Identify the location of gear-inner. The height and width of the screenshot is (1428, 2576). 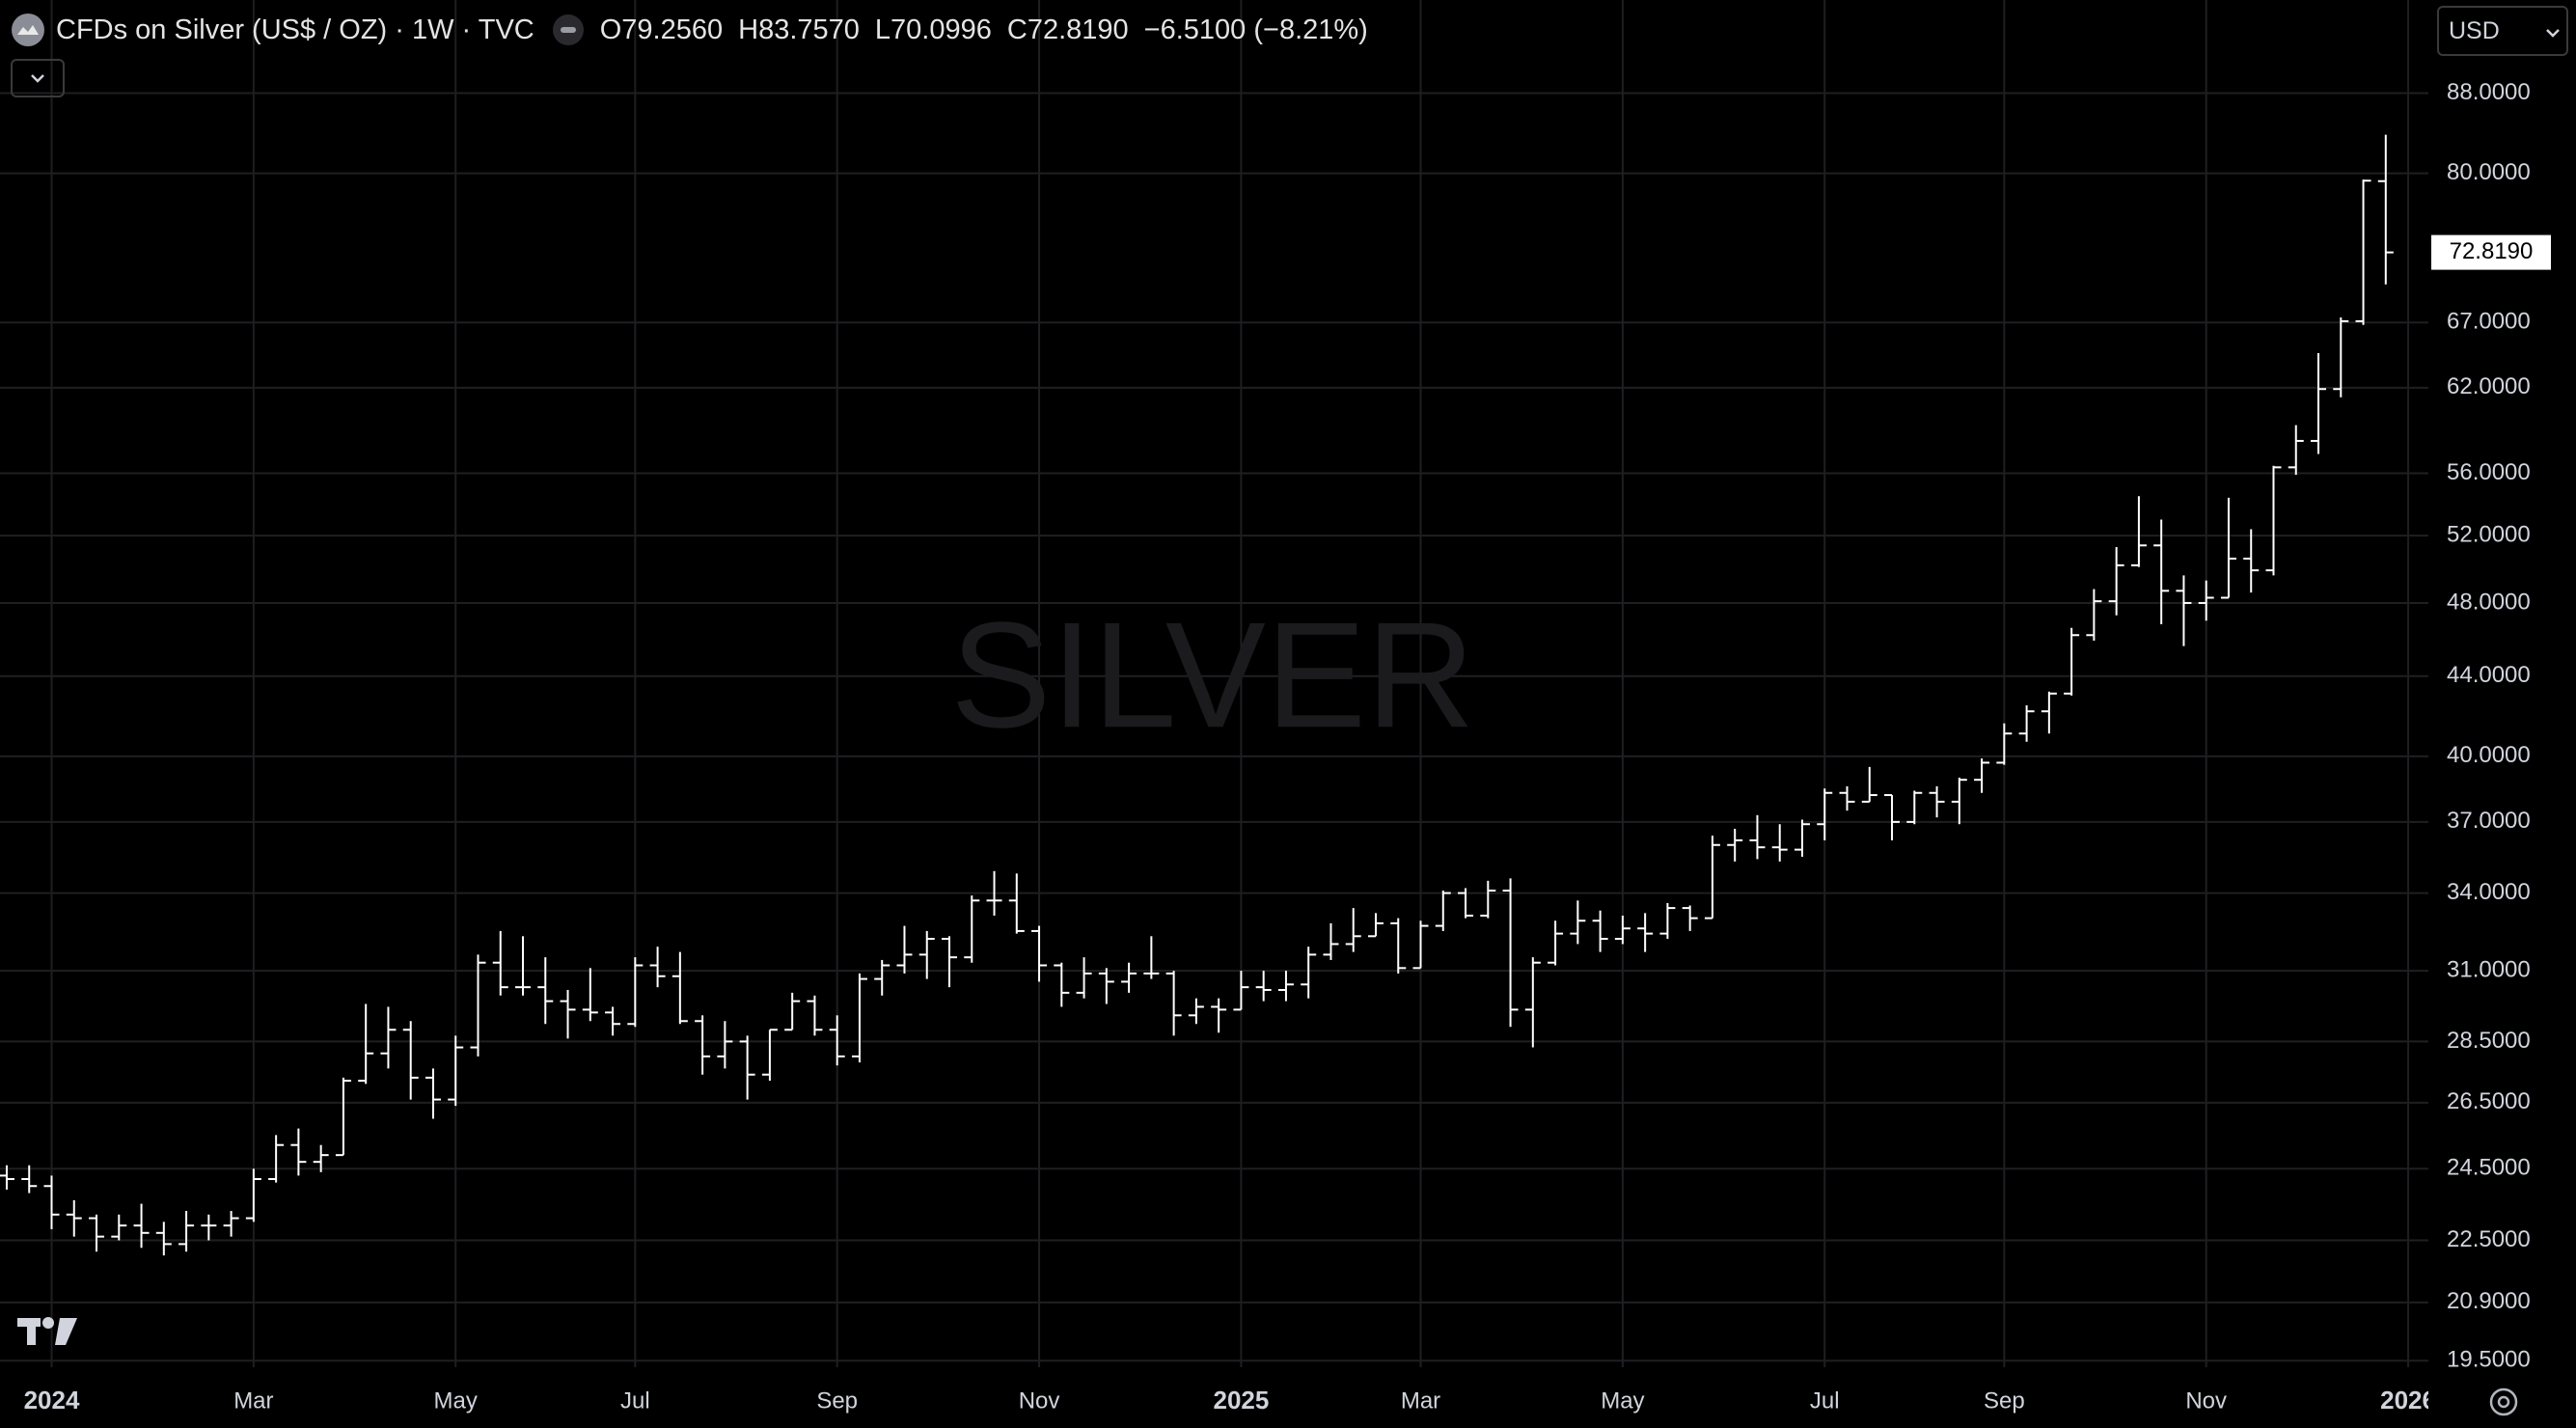
(2503, 1402).